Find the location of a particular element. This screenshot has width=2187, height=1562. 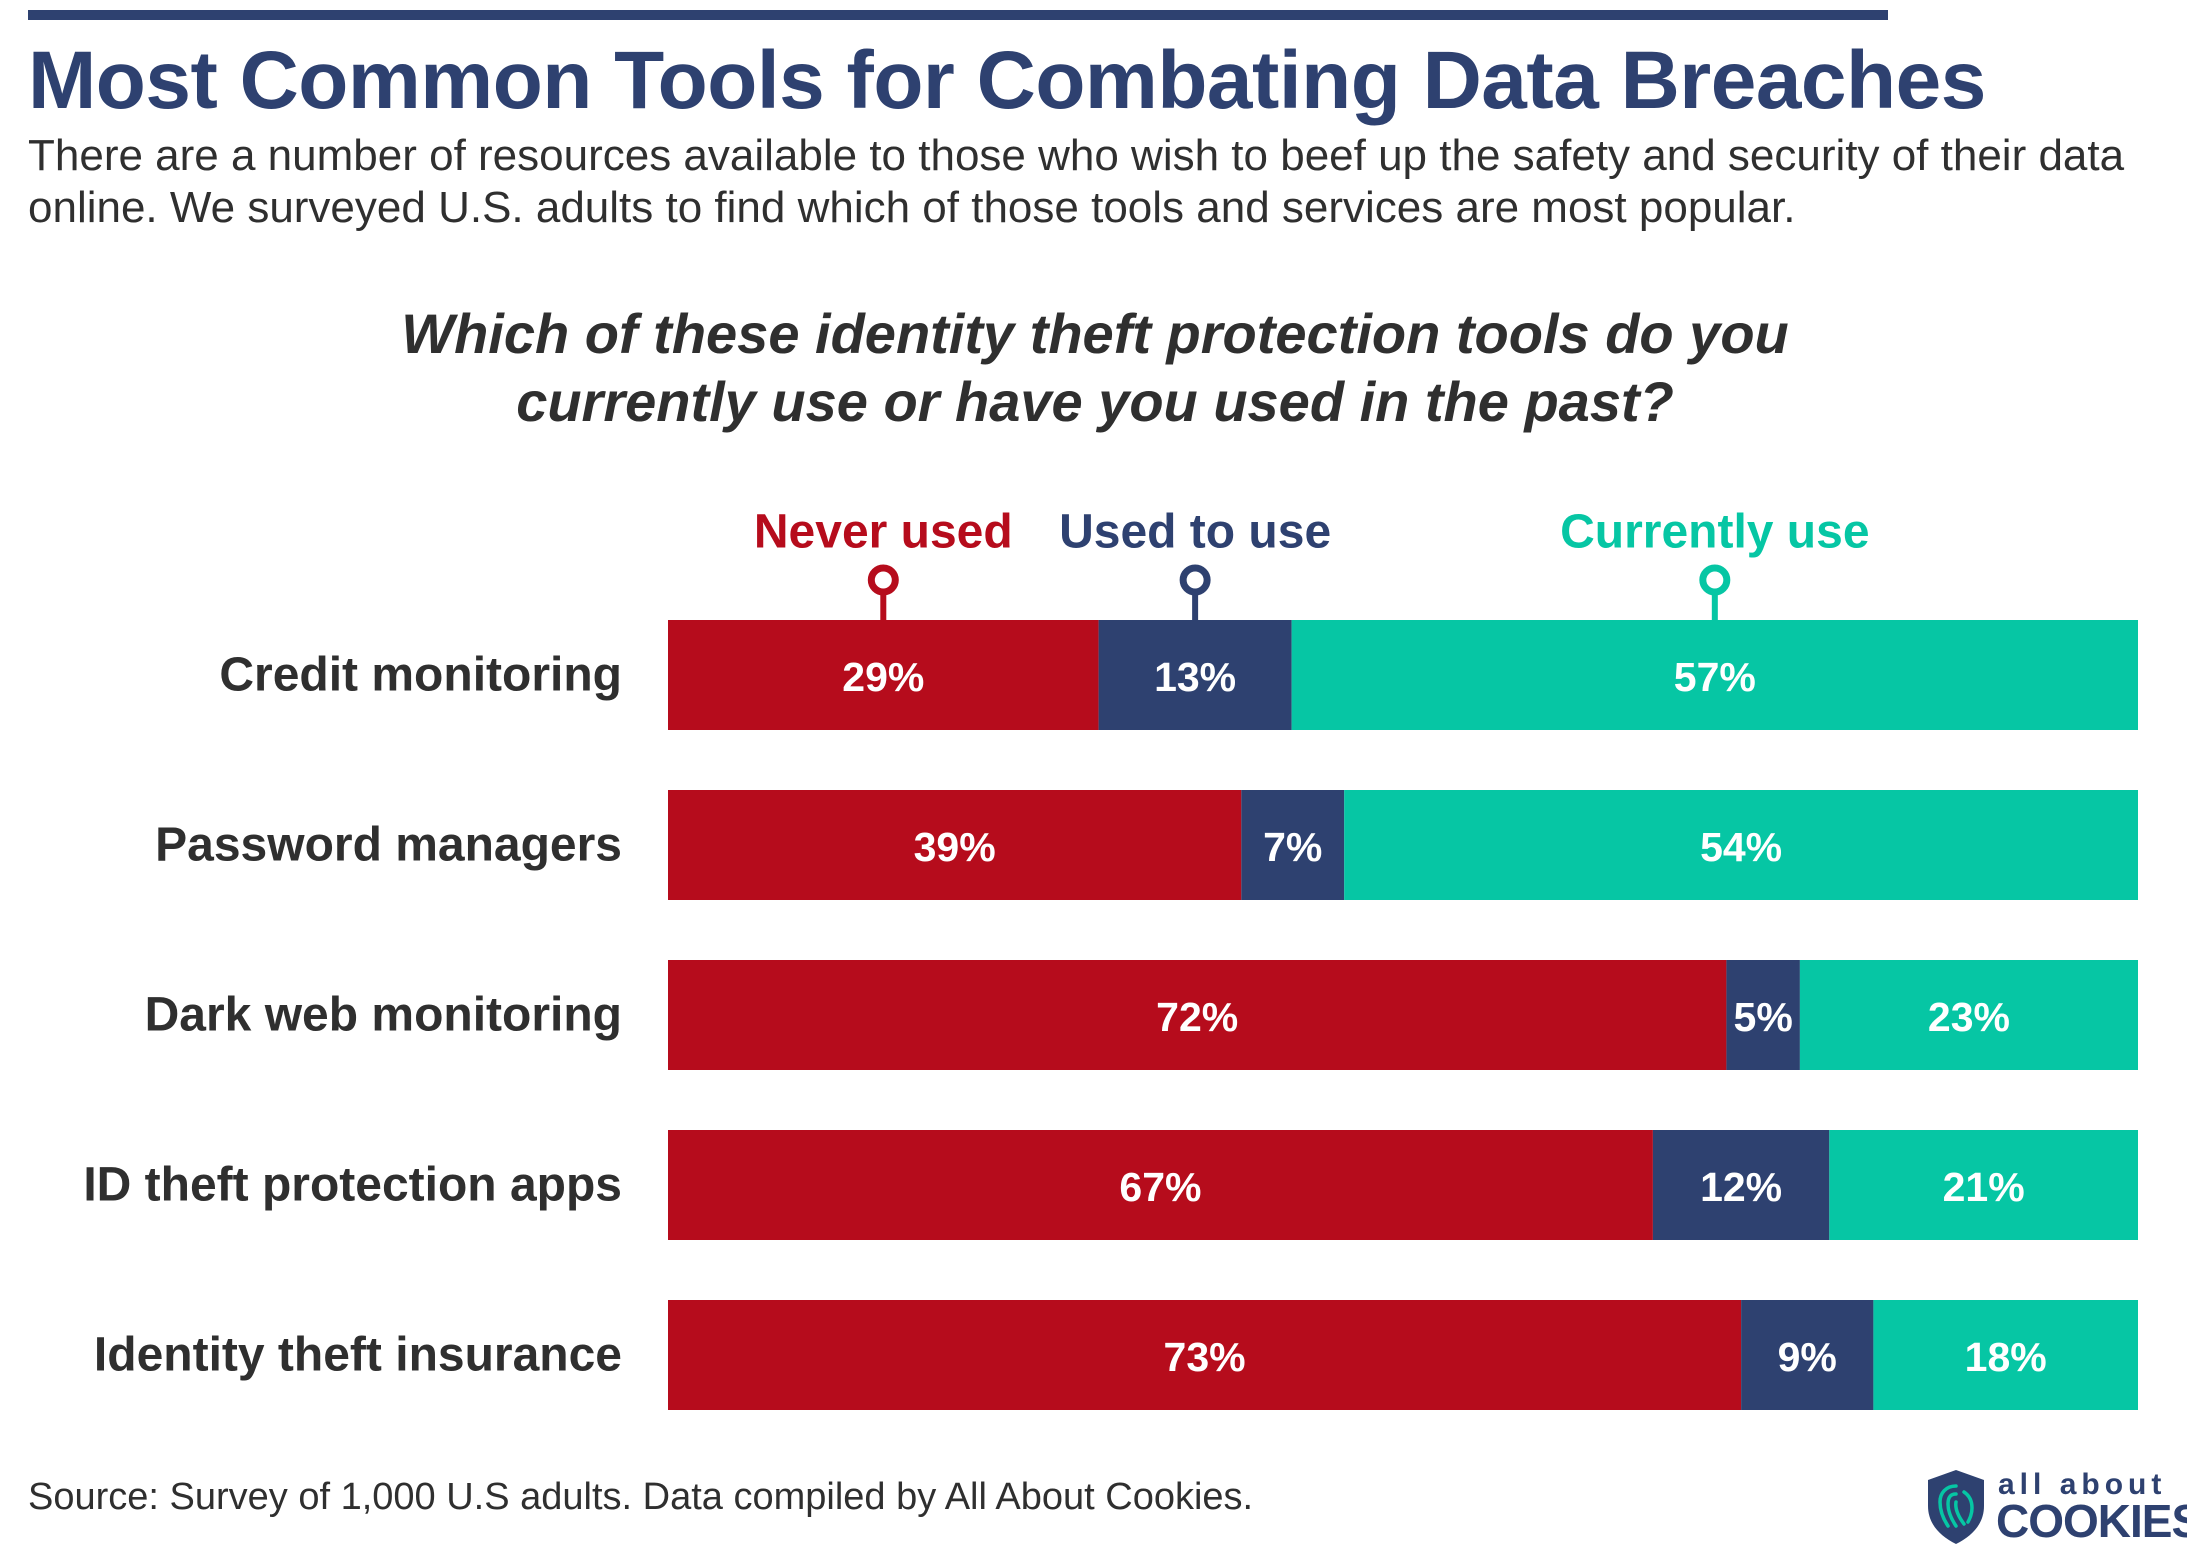

segment-label: 73% is located at coordinates (1205, 1357).